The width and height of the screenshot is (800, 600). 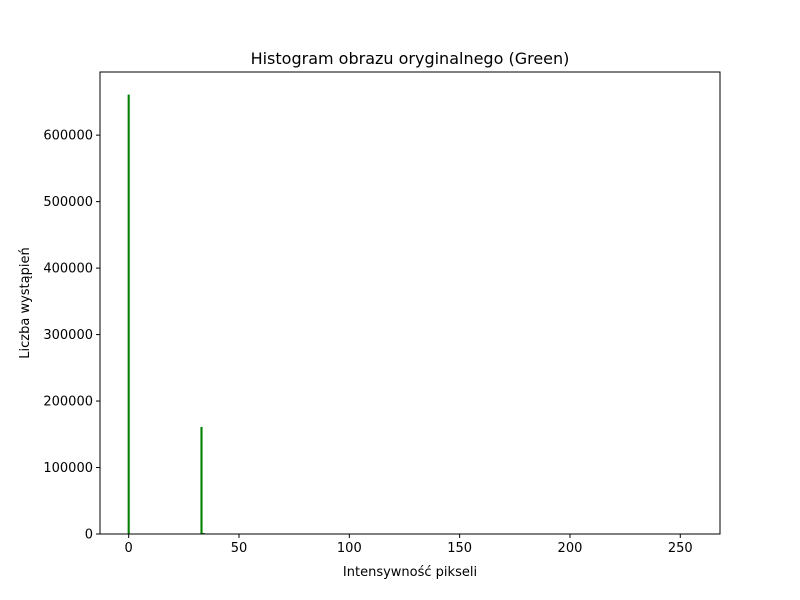 What do you see at coordinates (680, 548) in the screenshot?
I see `x-tick-label: 250` at bounding box center [680, 548].